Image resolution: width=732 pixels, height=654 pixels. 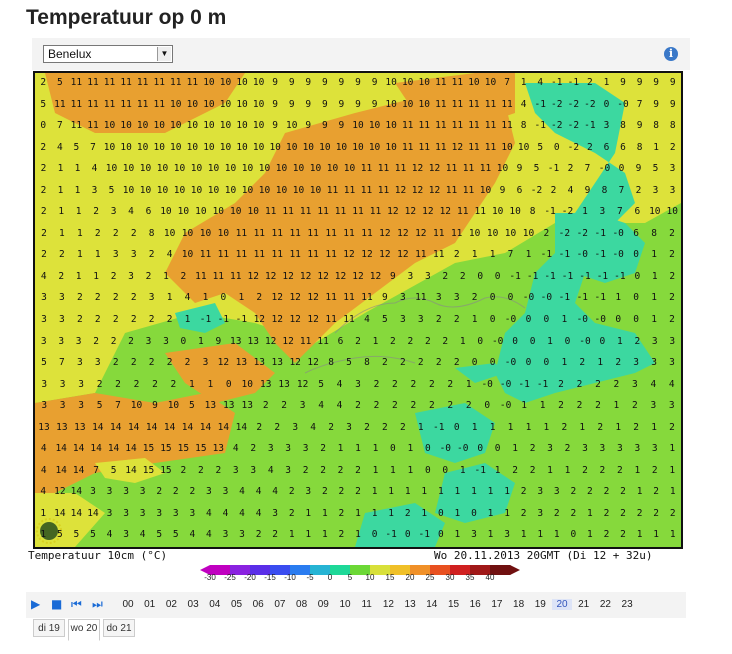 What do you see at coordinates (108, 54) in the screenshot?
I see `region-select: Benelux ▼` at bounding box center [108, 54].